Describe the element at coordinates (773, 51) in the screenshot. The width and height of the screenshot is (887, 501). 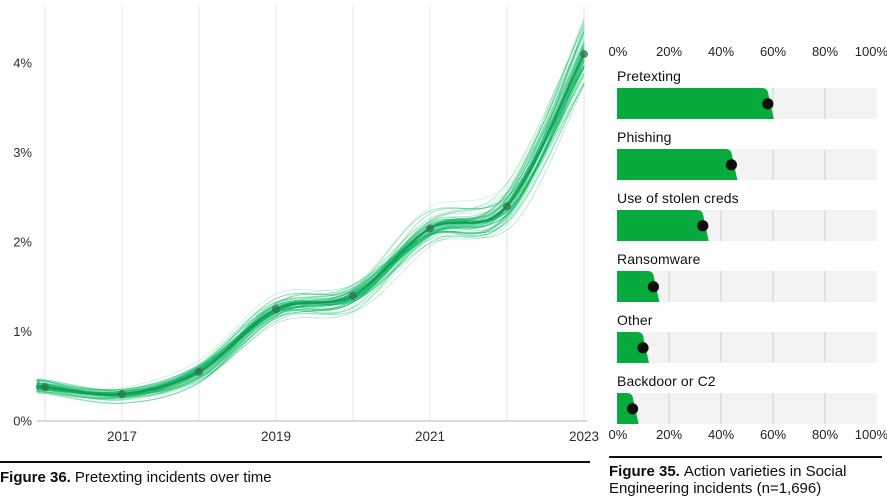
I see `axis-tick-label: 60%` at that location.